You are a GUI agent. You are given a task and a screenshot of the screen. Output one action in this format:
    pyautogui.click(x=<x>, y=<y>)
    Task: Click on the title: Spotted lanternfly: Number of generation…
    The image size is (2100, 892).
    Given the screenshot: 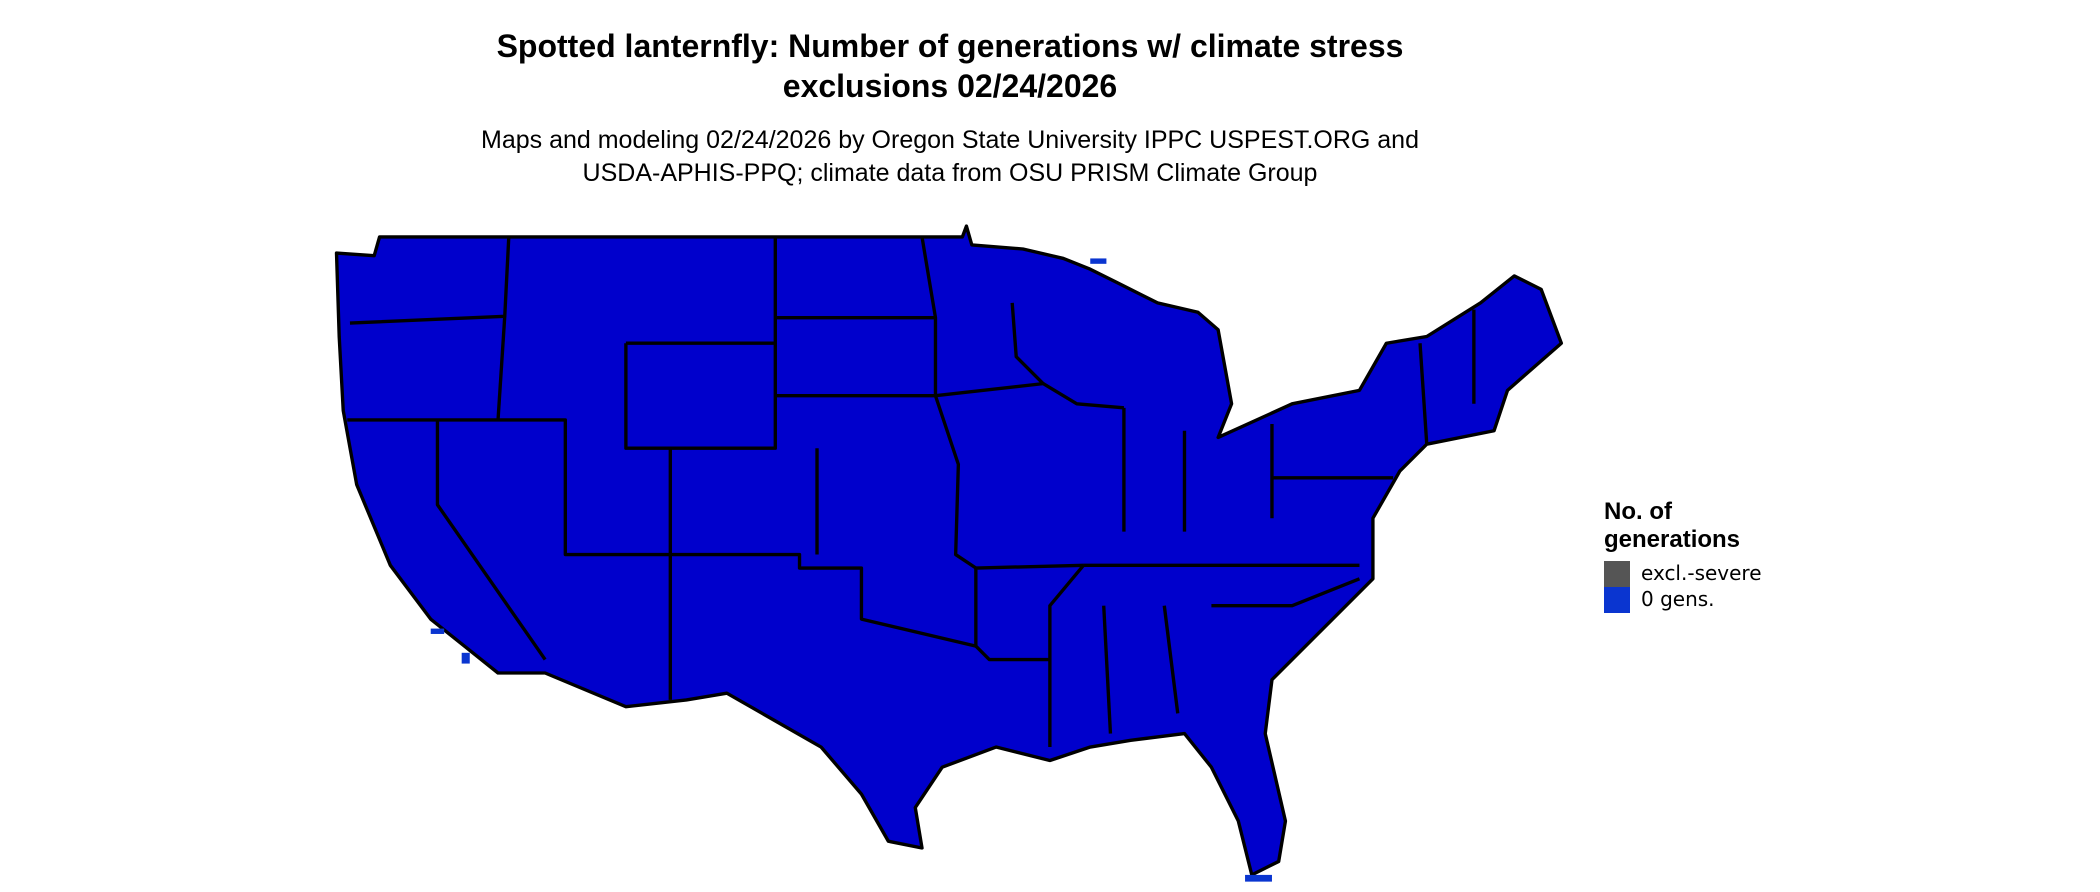 What is the action you would take?
    pyautogui.click(x=950, y=46)
    